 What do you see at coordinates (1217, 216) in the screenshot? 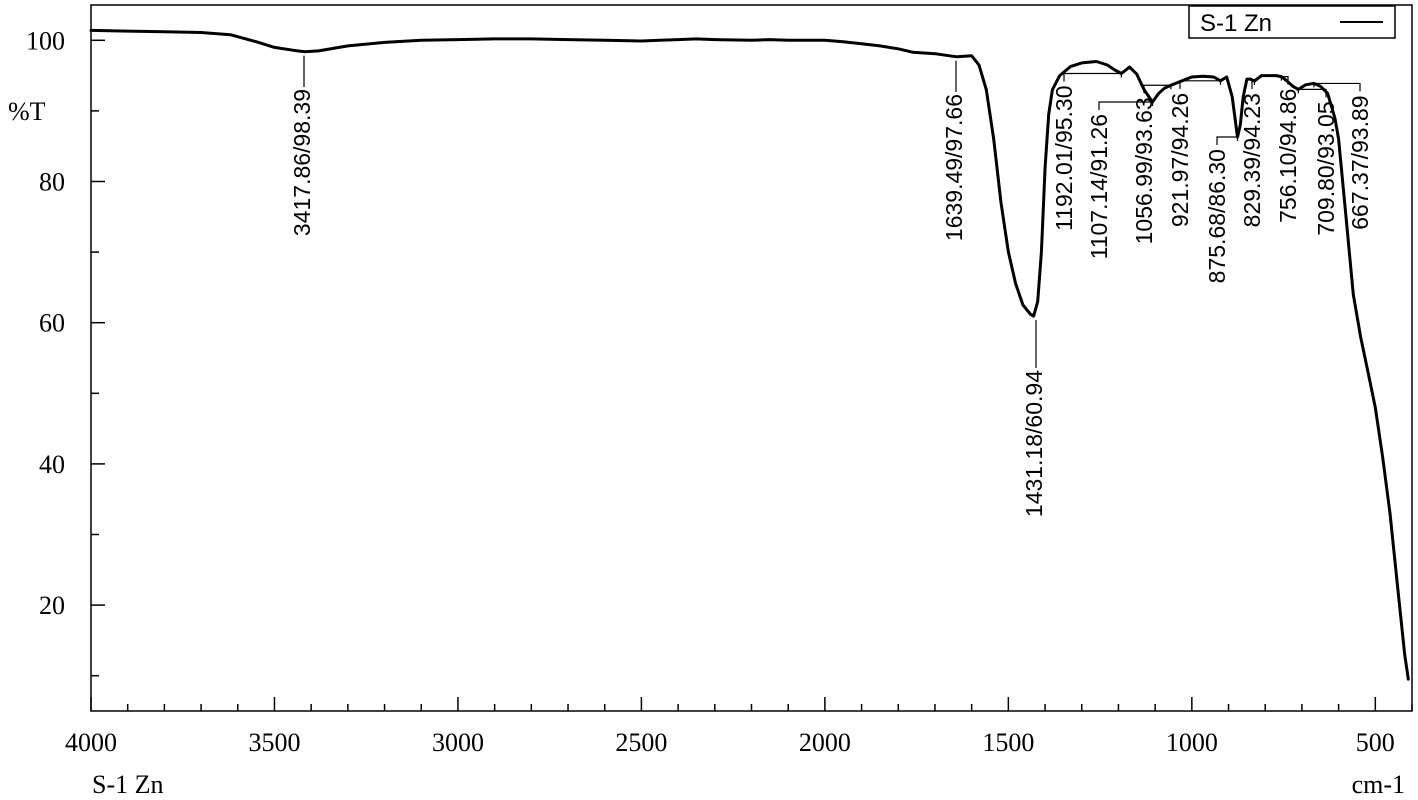
I see `peak-label: 875.68/86.30` at bounding box center [1217, 216].